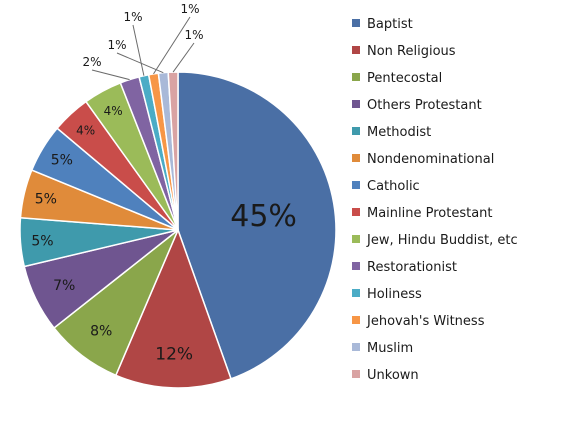 The width and height of the screenshot is (570, 422). I want to click on leader-muslim, so click(140, 63).